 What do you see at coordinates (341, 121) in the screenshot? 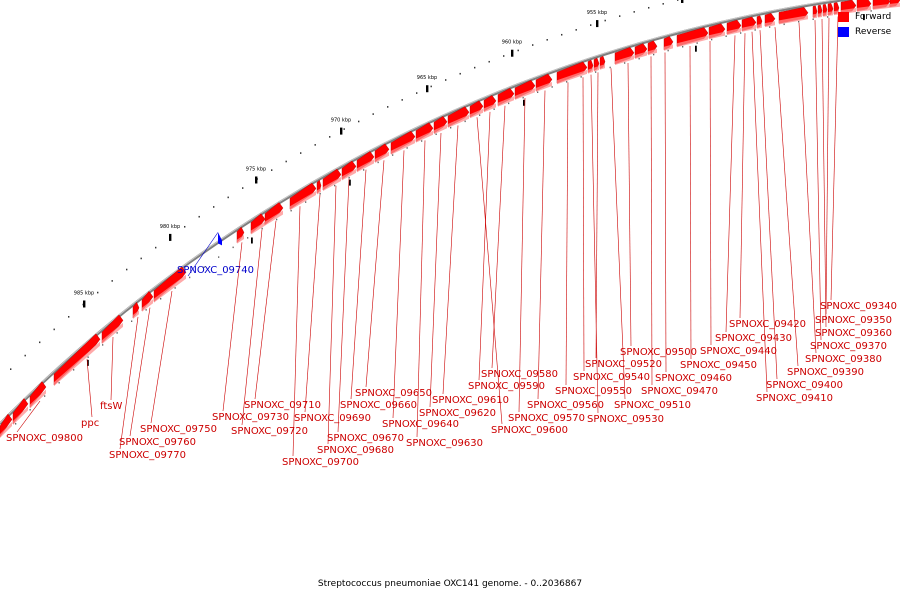
I see `scale-label: 970 kbp` at bounding box center [341, 121].